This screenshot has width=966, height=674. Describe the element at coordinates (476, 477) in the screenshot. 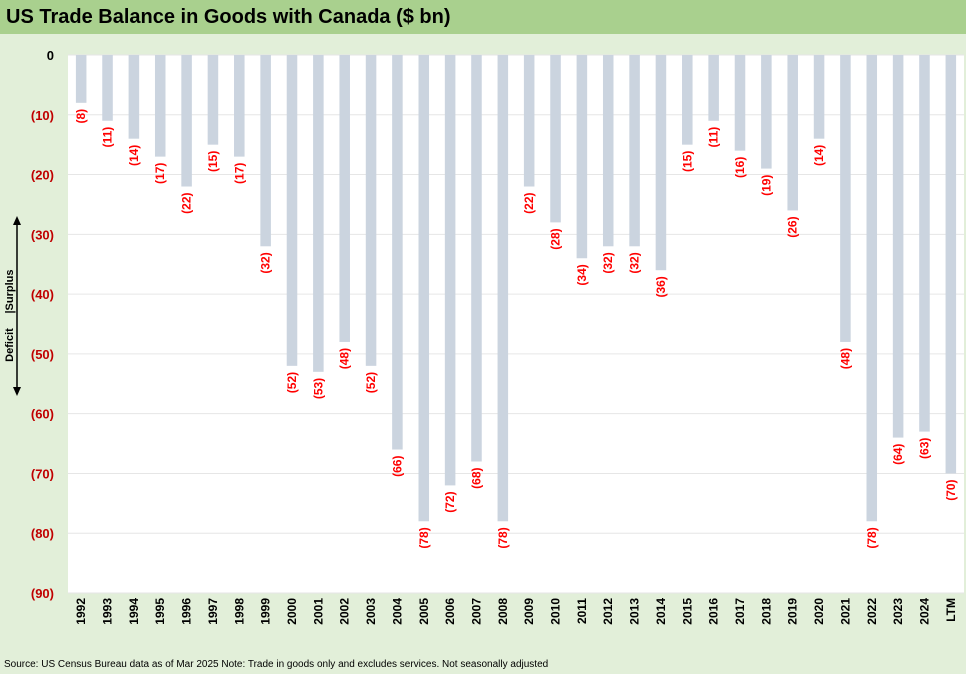

I see `data-label: (68)` at that location.